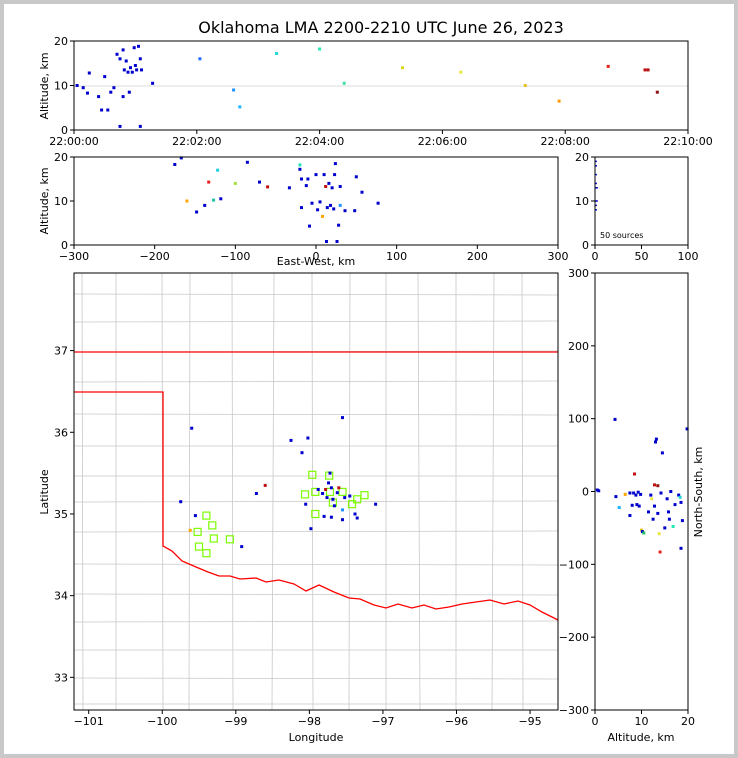  Describe the element at coordinates (574, 564) in the screenshot. I see `altitude-ns-y-tick-label: −100` at that location.